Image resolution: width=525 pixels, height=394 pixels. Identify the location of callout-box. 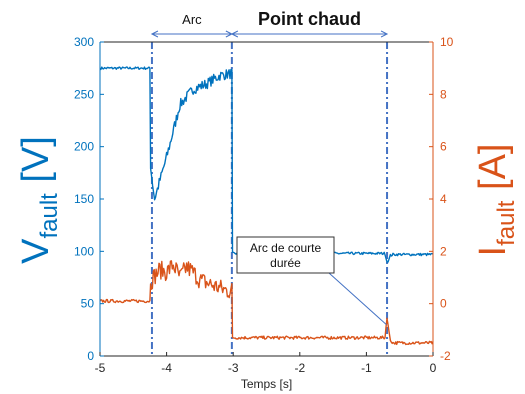
(285, 255).